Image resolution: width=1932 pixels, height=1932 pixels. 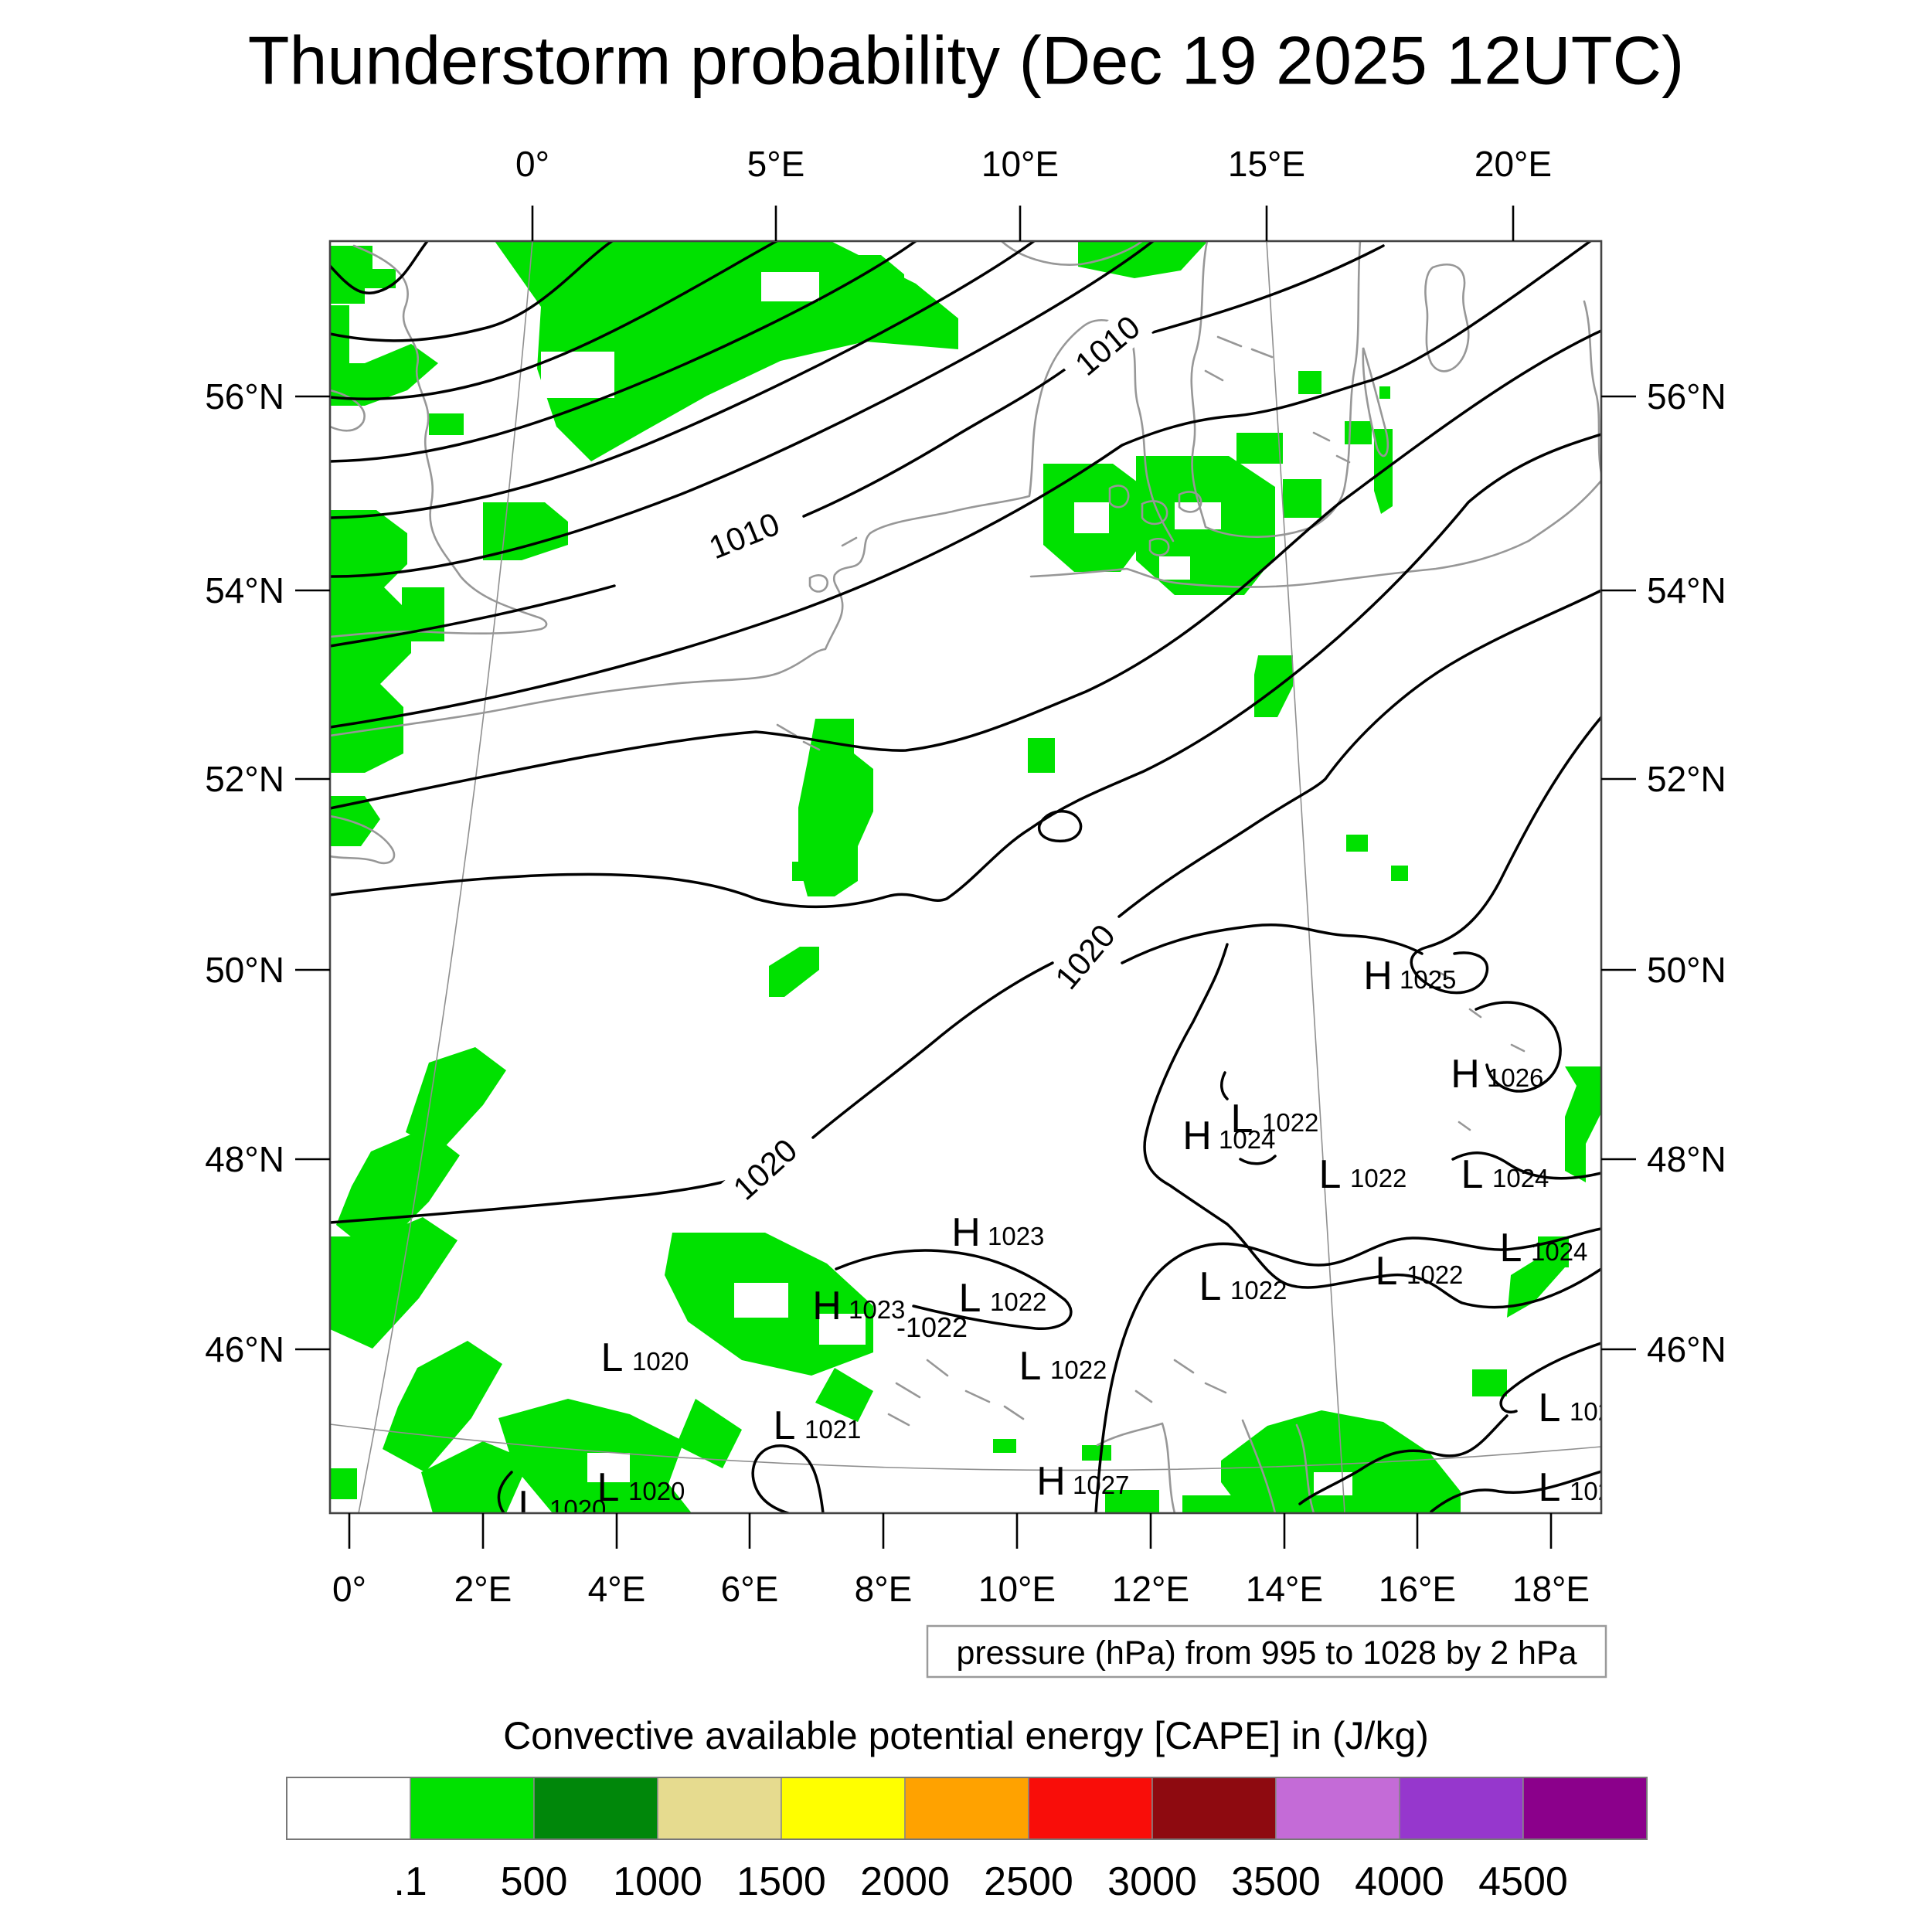 I want to click on bottom-label-14e: 14°E, so click(x=1284, y=1589).